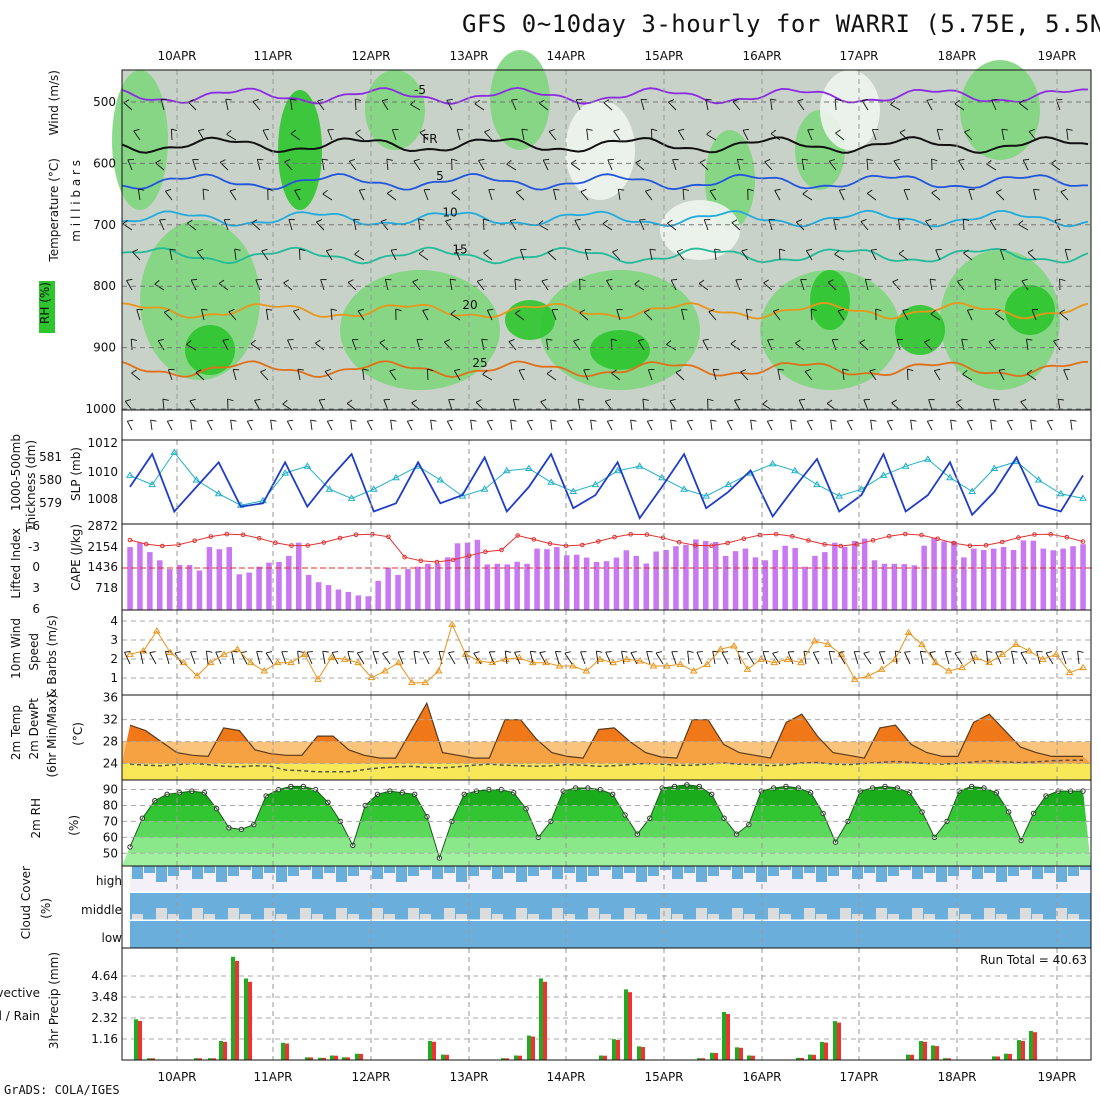  I want to click on date-bottom-15APR: 15APR, so click(663, 1077).